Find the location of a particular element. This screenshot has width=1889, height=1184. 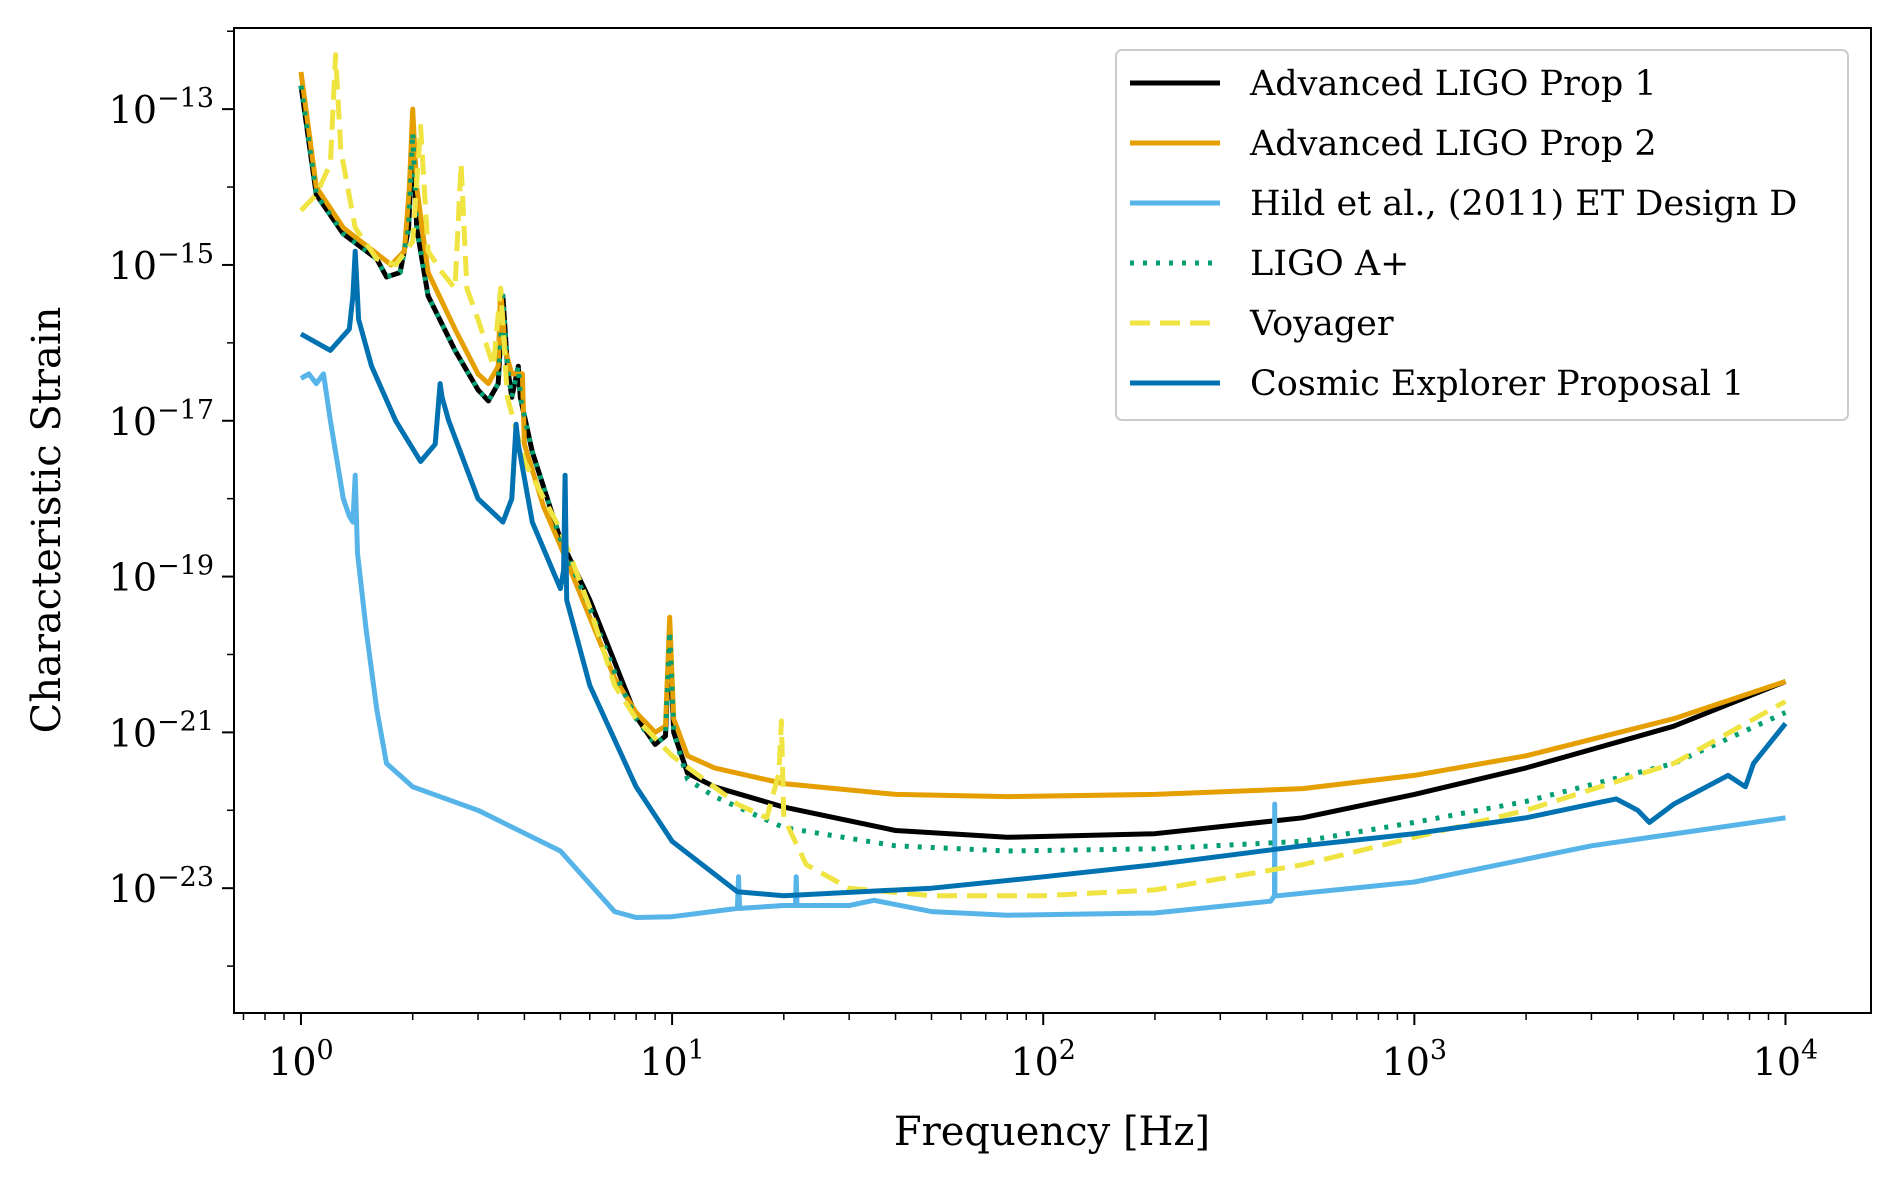

legend-label-5: Voyager is located at coordinates (1321, 324).